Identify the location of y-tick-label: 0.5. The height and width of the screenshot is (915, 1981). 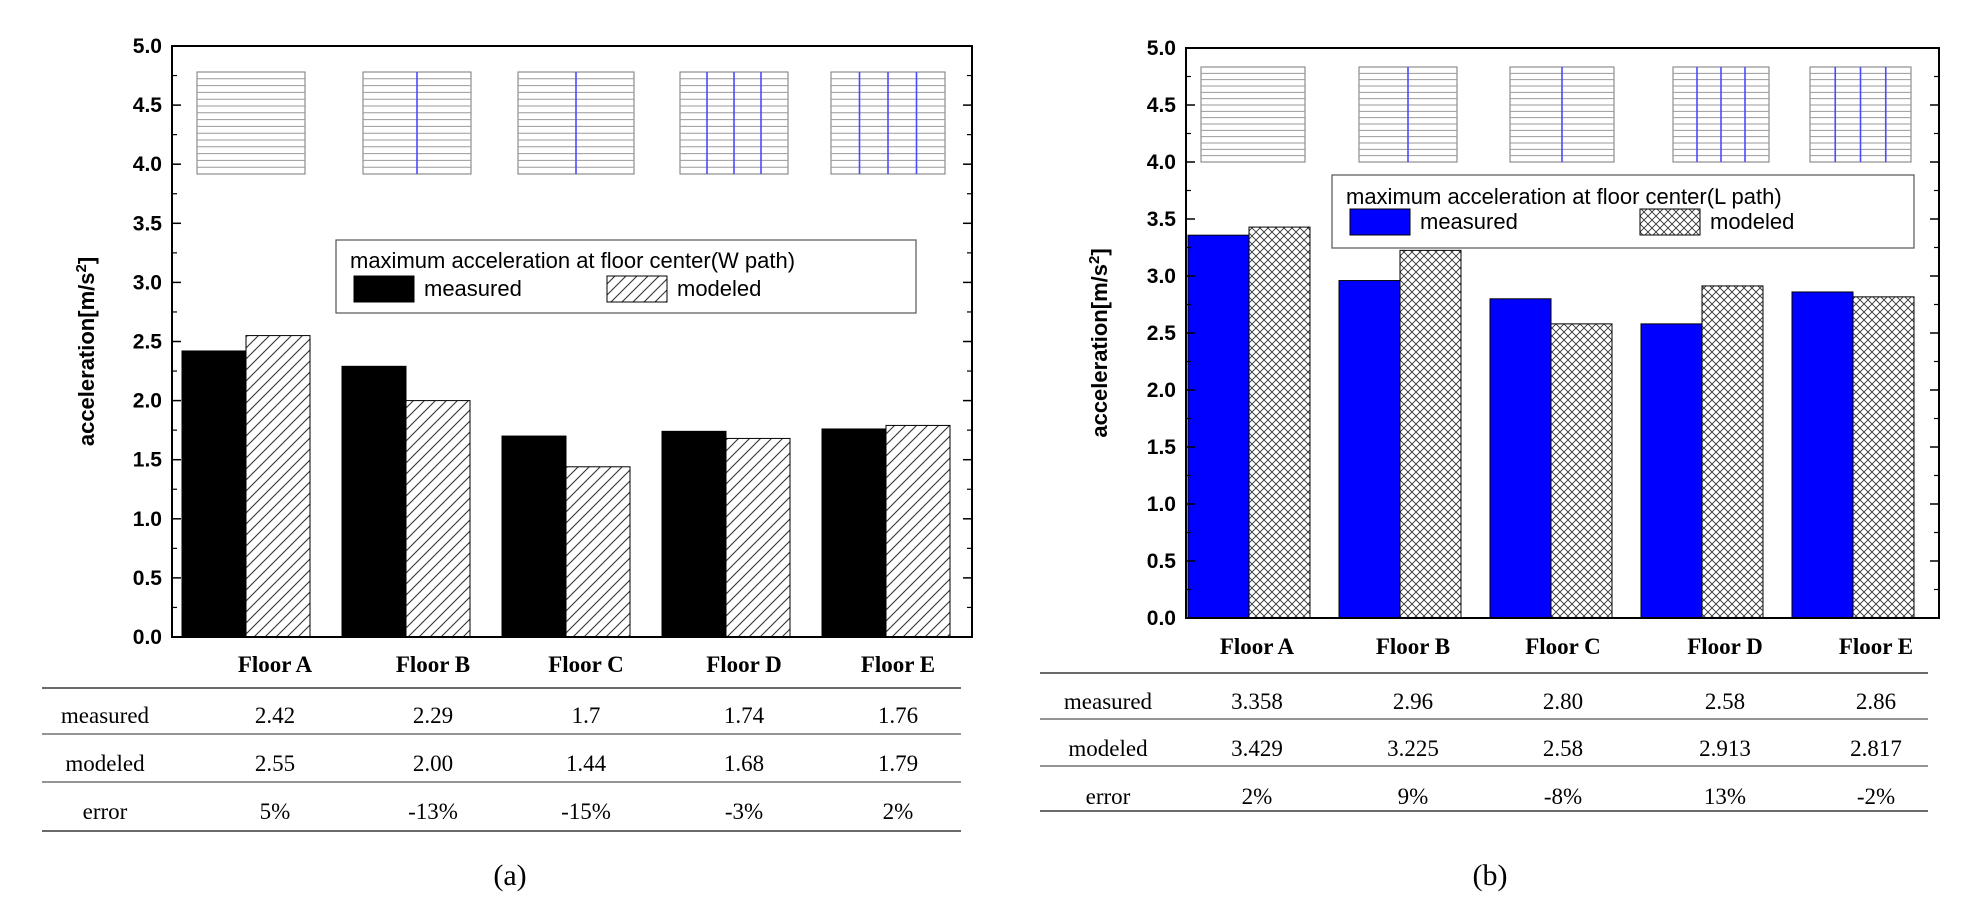
(1162, 561).